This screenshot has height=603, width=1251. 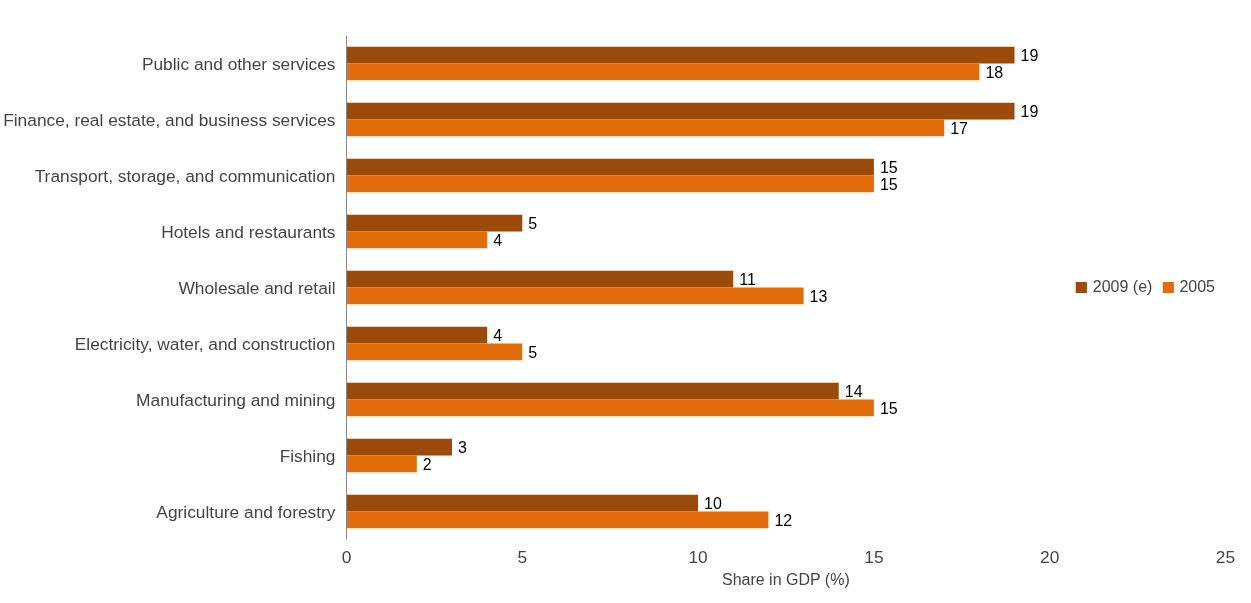 I want to click on legend-label: 2005, so click(x=1197, y=287).